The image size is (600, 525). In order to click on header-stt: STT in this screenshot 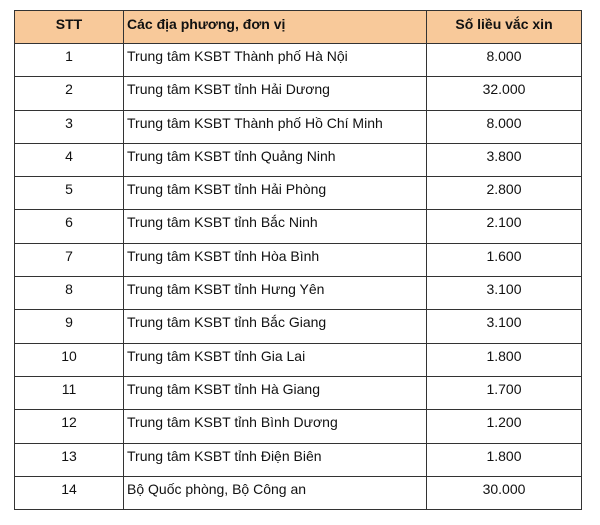, I will do `click(69, 27)`.